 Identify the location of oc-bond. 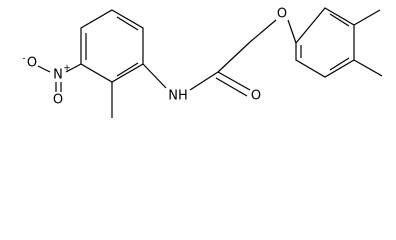
(292, 31).